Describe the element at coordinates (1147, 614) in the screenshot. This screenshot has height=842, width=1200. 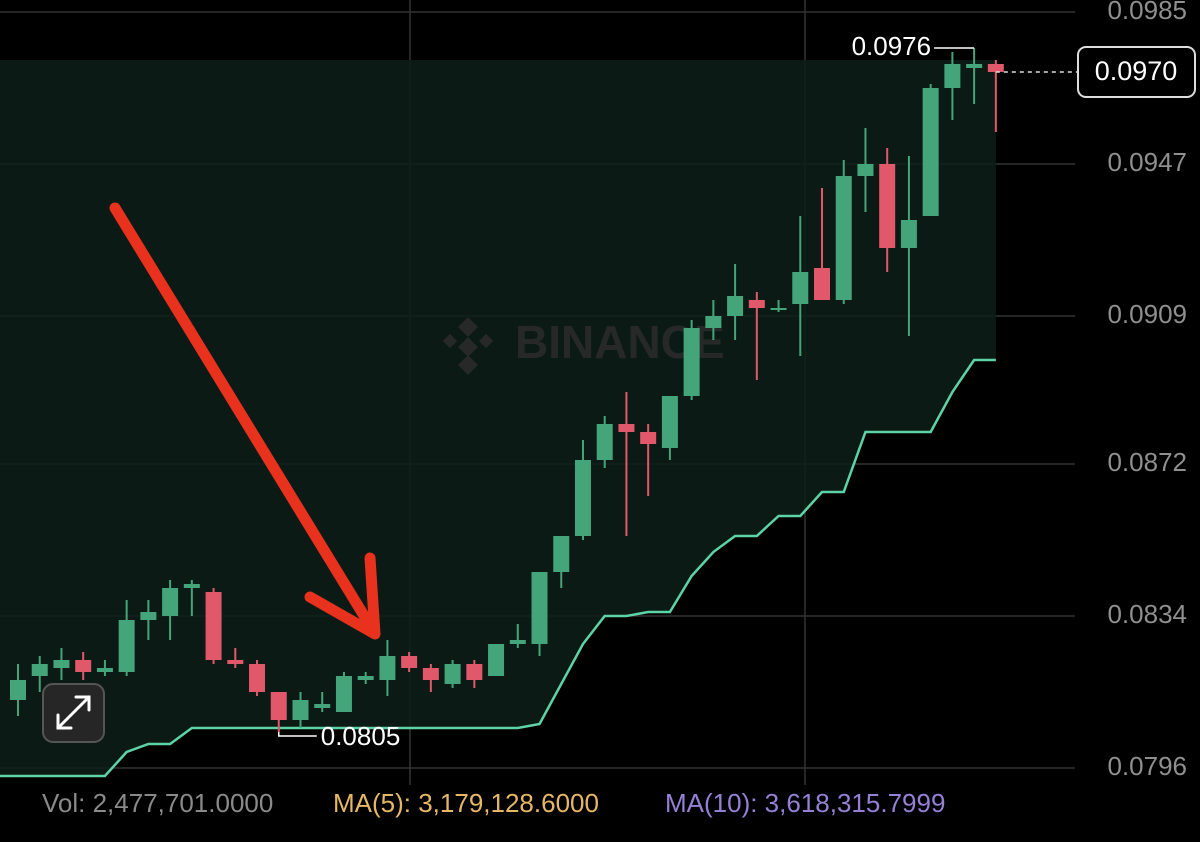
I see `y-tick-label: 0.0834` at that location.